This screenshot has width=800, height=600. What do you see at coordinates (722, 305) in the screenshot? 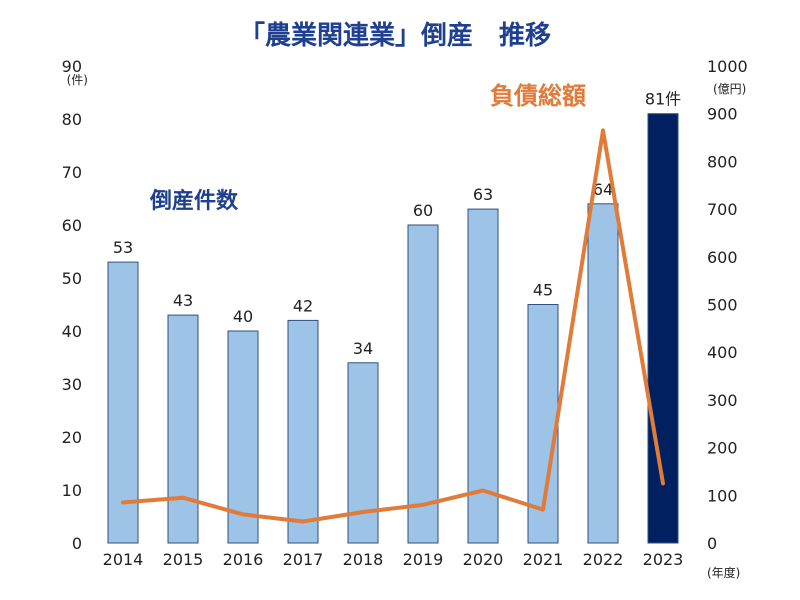
I see `right-tick-label: 500` at bounding box center [722, 305].